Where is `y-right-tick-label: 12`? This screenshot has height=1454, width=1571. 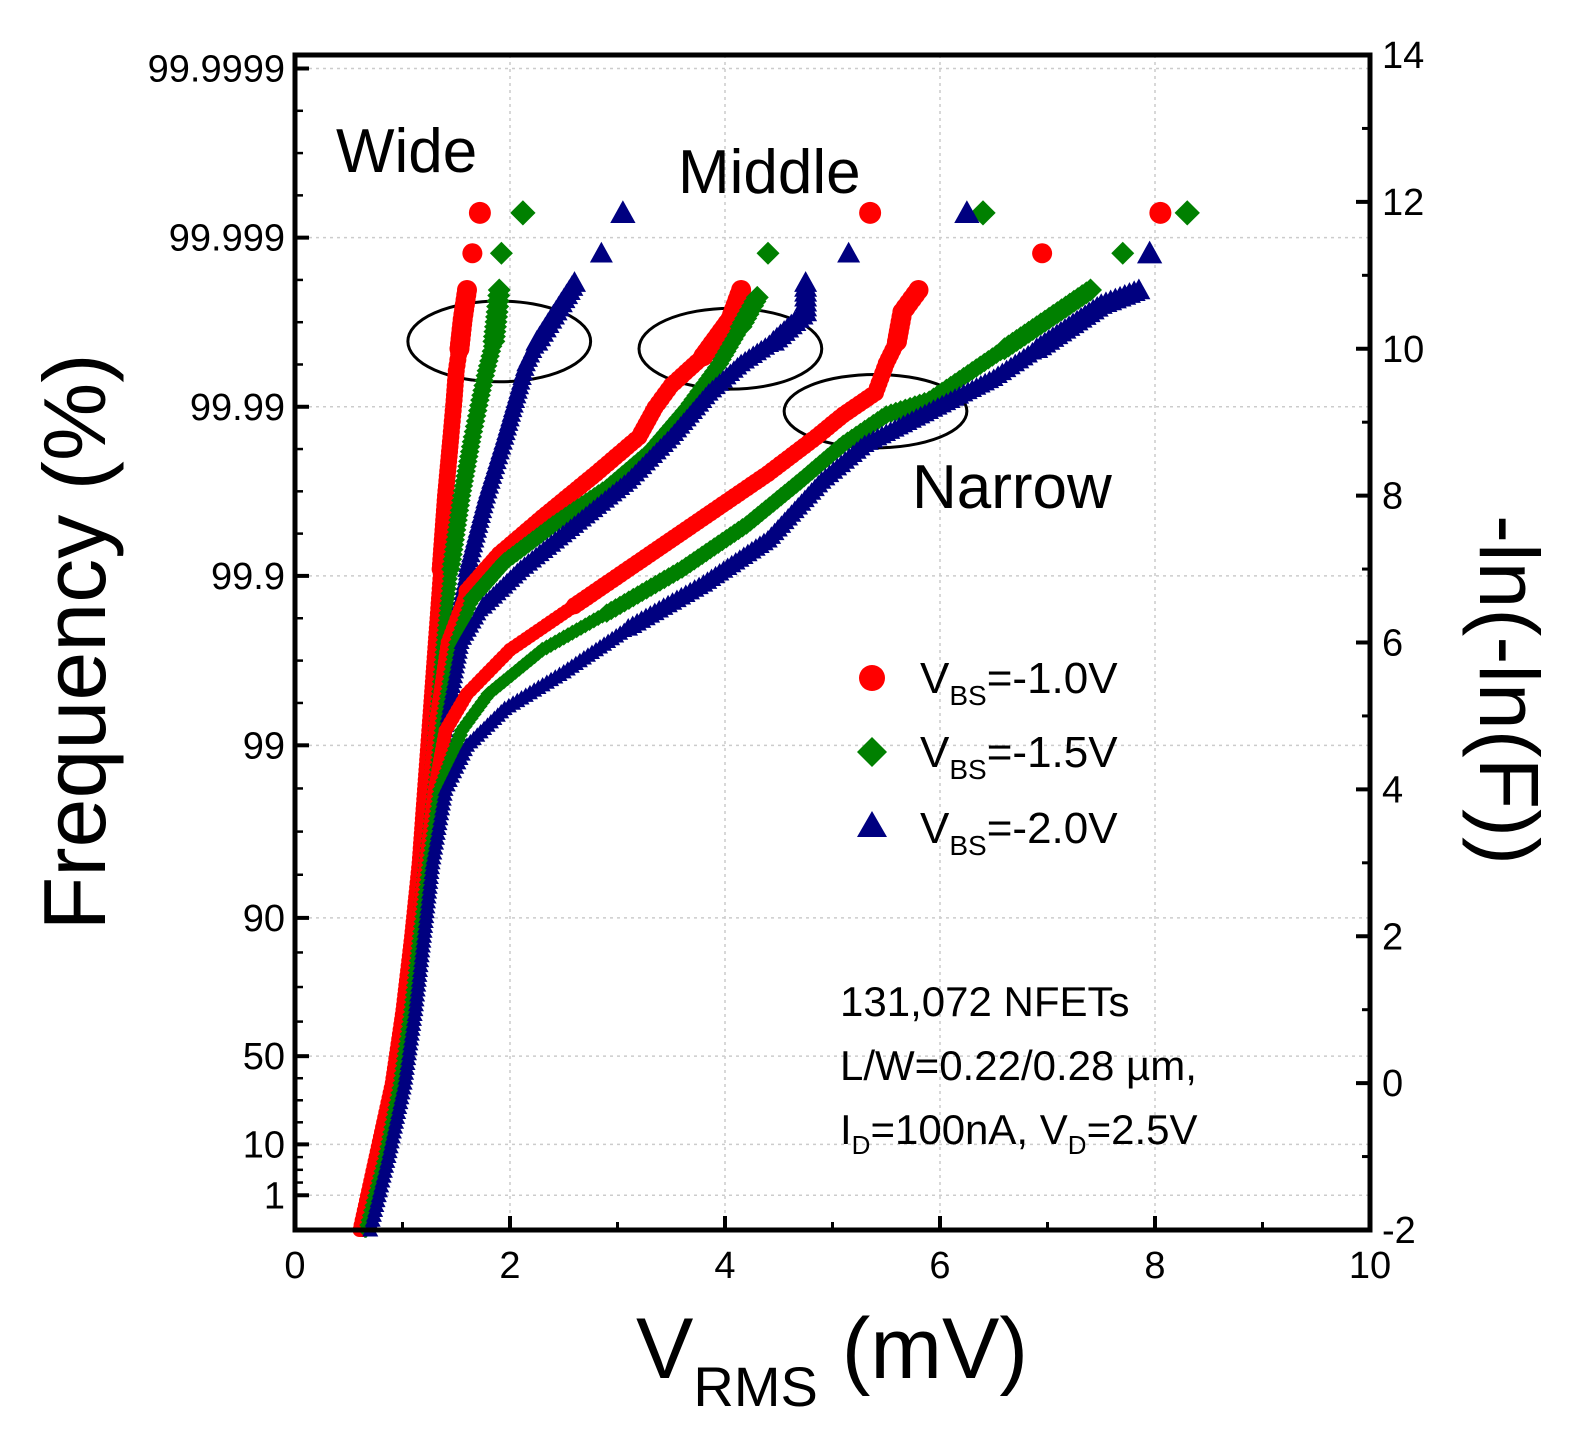
y-right-tick-label: 12 is located at coordinates (1403, 203).